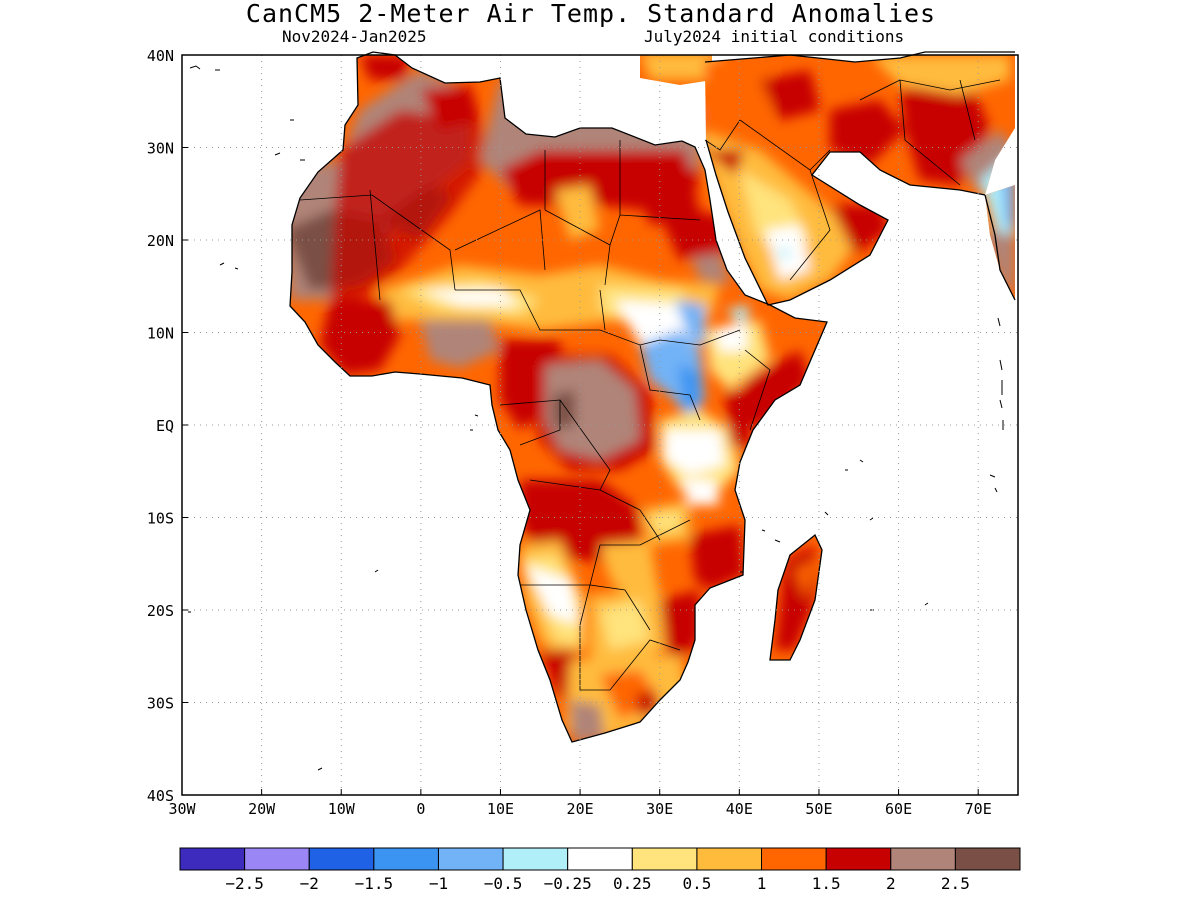 Image resolution: width=1200 pixels, height=900 pixels. I want to click on lat-tick-label: 40S, so click(160, 796).